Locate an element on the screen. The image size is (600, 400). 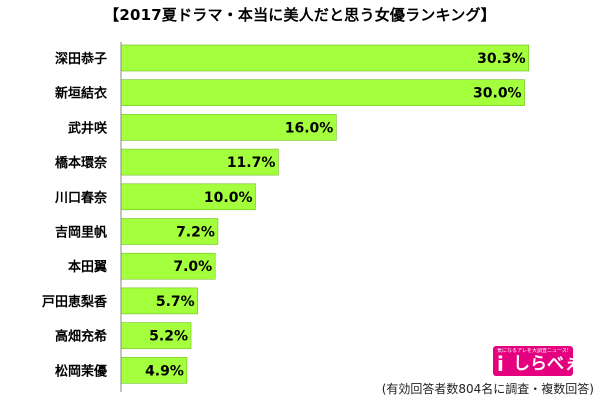
value-label-8: 5.7% is located at coordinates (175, 302).